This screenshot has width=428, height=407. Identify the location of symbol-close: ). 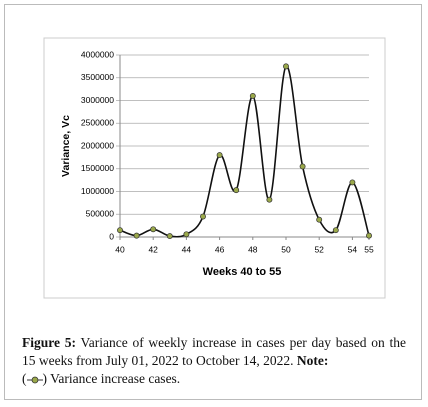
(45, 378).